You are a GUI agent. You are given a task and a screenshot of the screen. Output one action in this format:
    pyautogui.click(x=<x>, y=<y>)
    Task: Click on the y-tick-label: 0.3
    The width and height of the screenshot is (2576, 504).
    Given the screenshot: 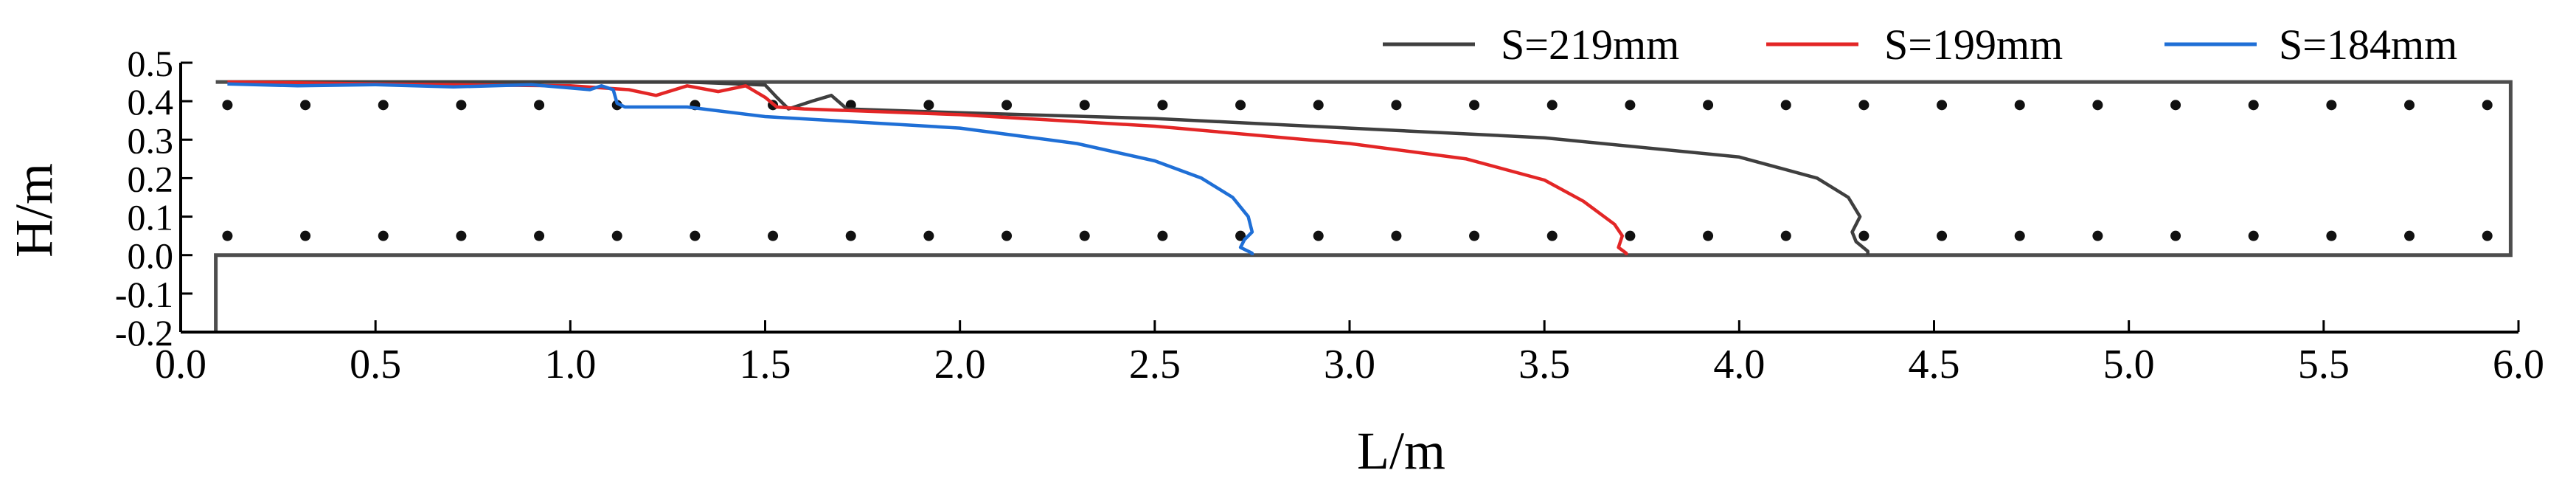 What is the action you would take?
    pyautogui.click(x=151, y=140)
    